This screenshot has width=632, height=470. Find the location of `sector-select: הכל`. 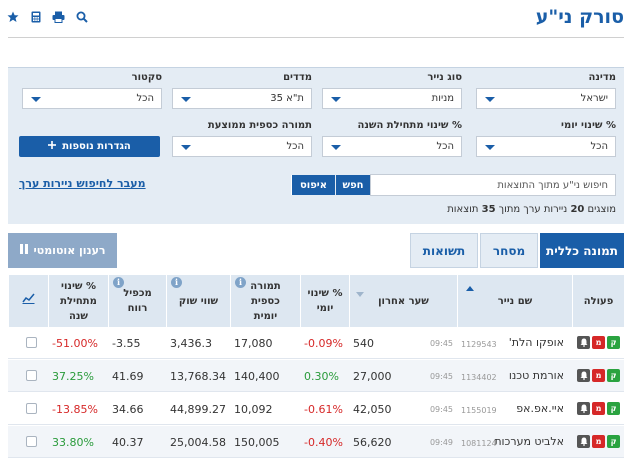

sector-select: הכל is located at coordinates (92, 98).